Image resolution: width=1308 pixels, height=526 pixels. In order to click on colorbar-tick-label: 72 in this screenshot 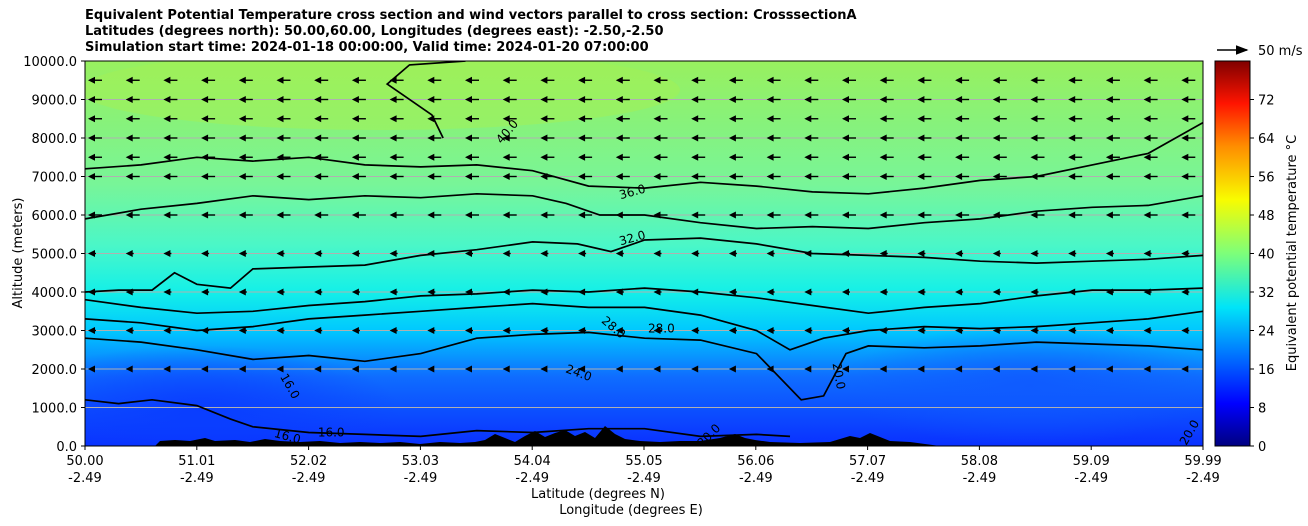, I will do `click(1266, 101)`.